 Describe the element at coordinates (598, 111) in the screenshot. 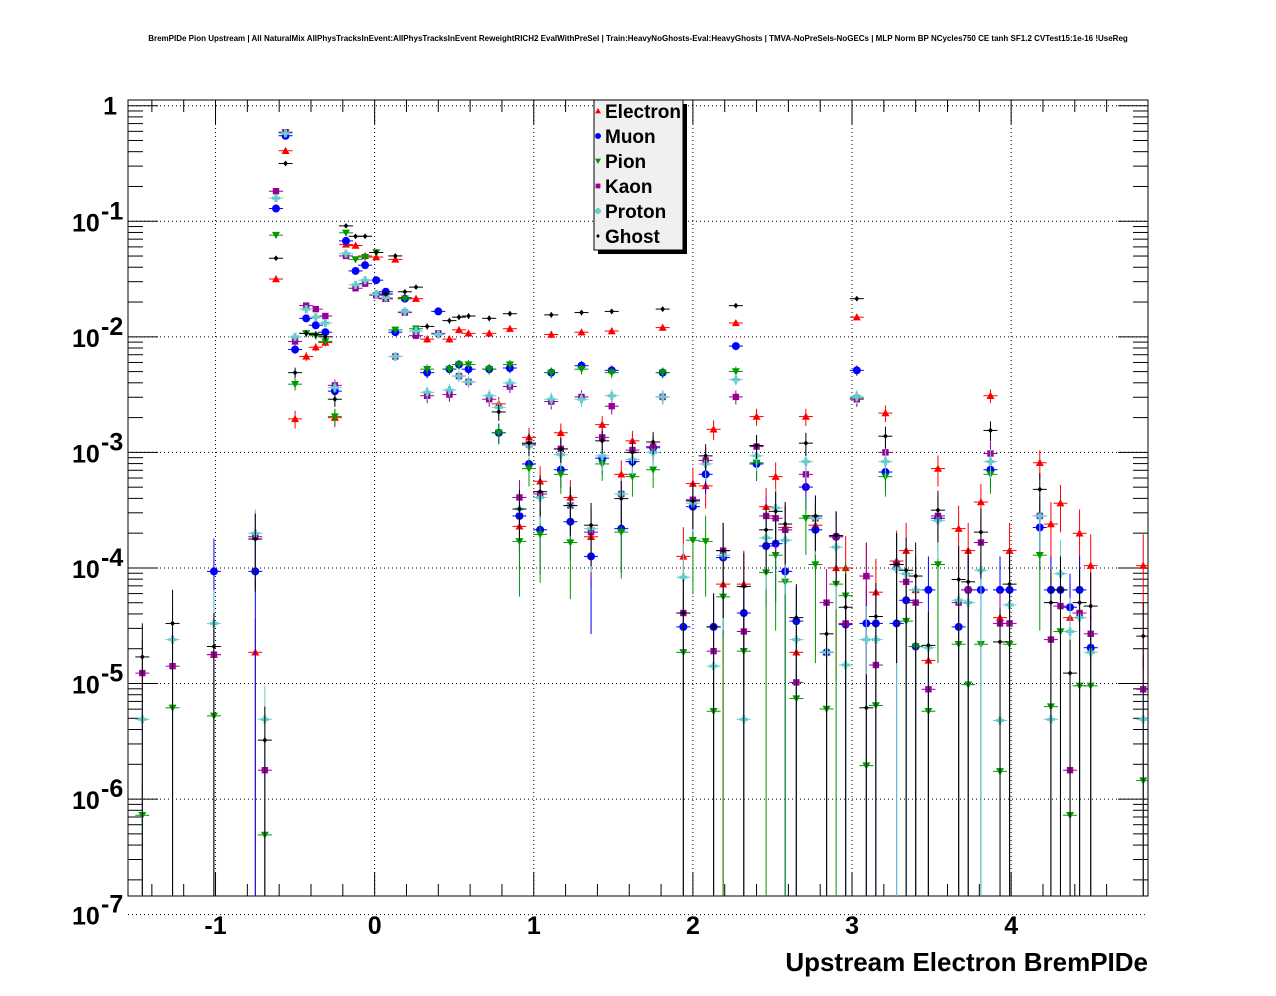

I see `legend-marker-electron` at that location.